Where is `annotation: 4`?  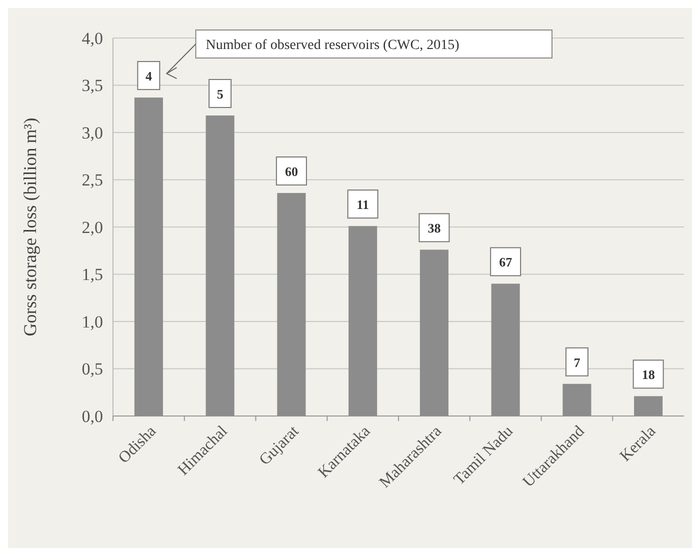
annotation: 4 is located at coordinates (148, 76).